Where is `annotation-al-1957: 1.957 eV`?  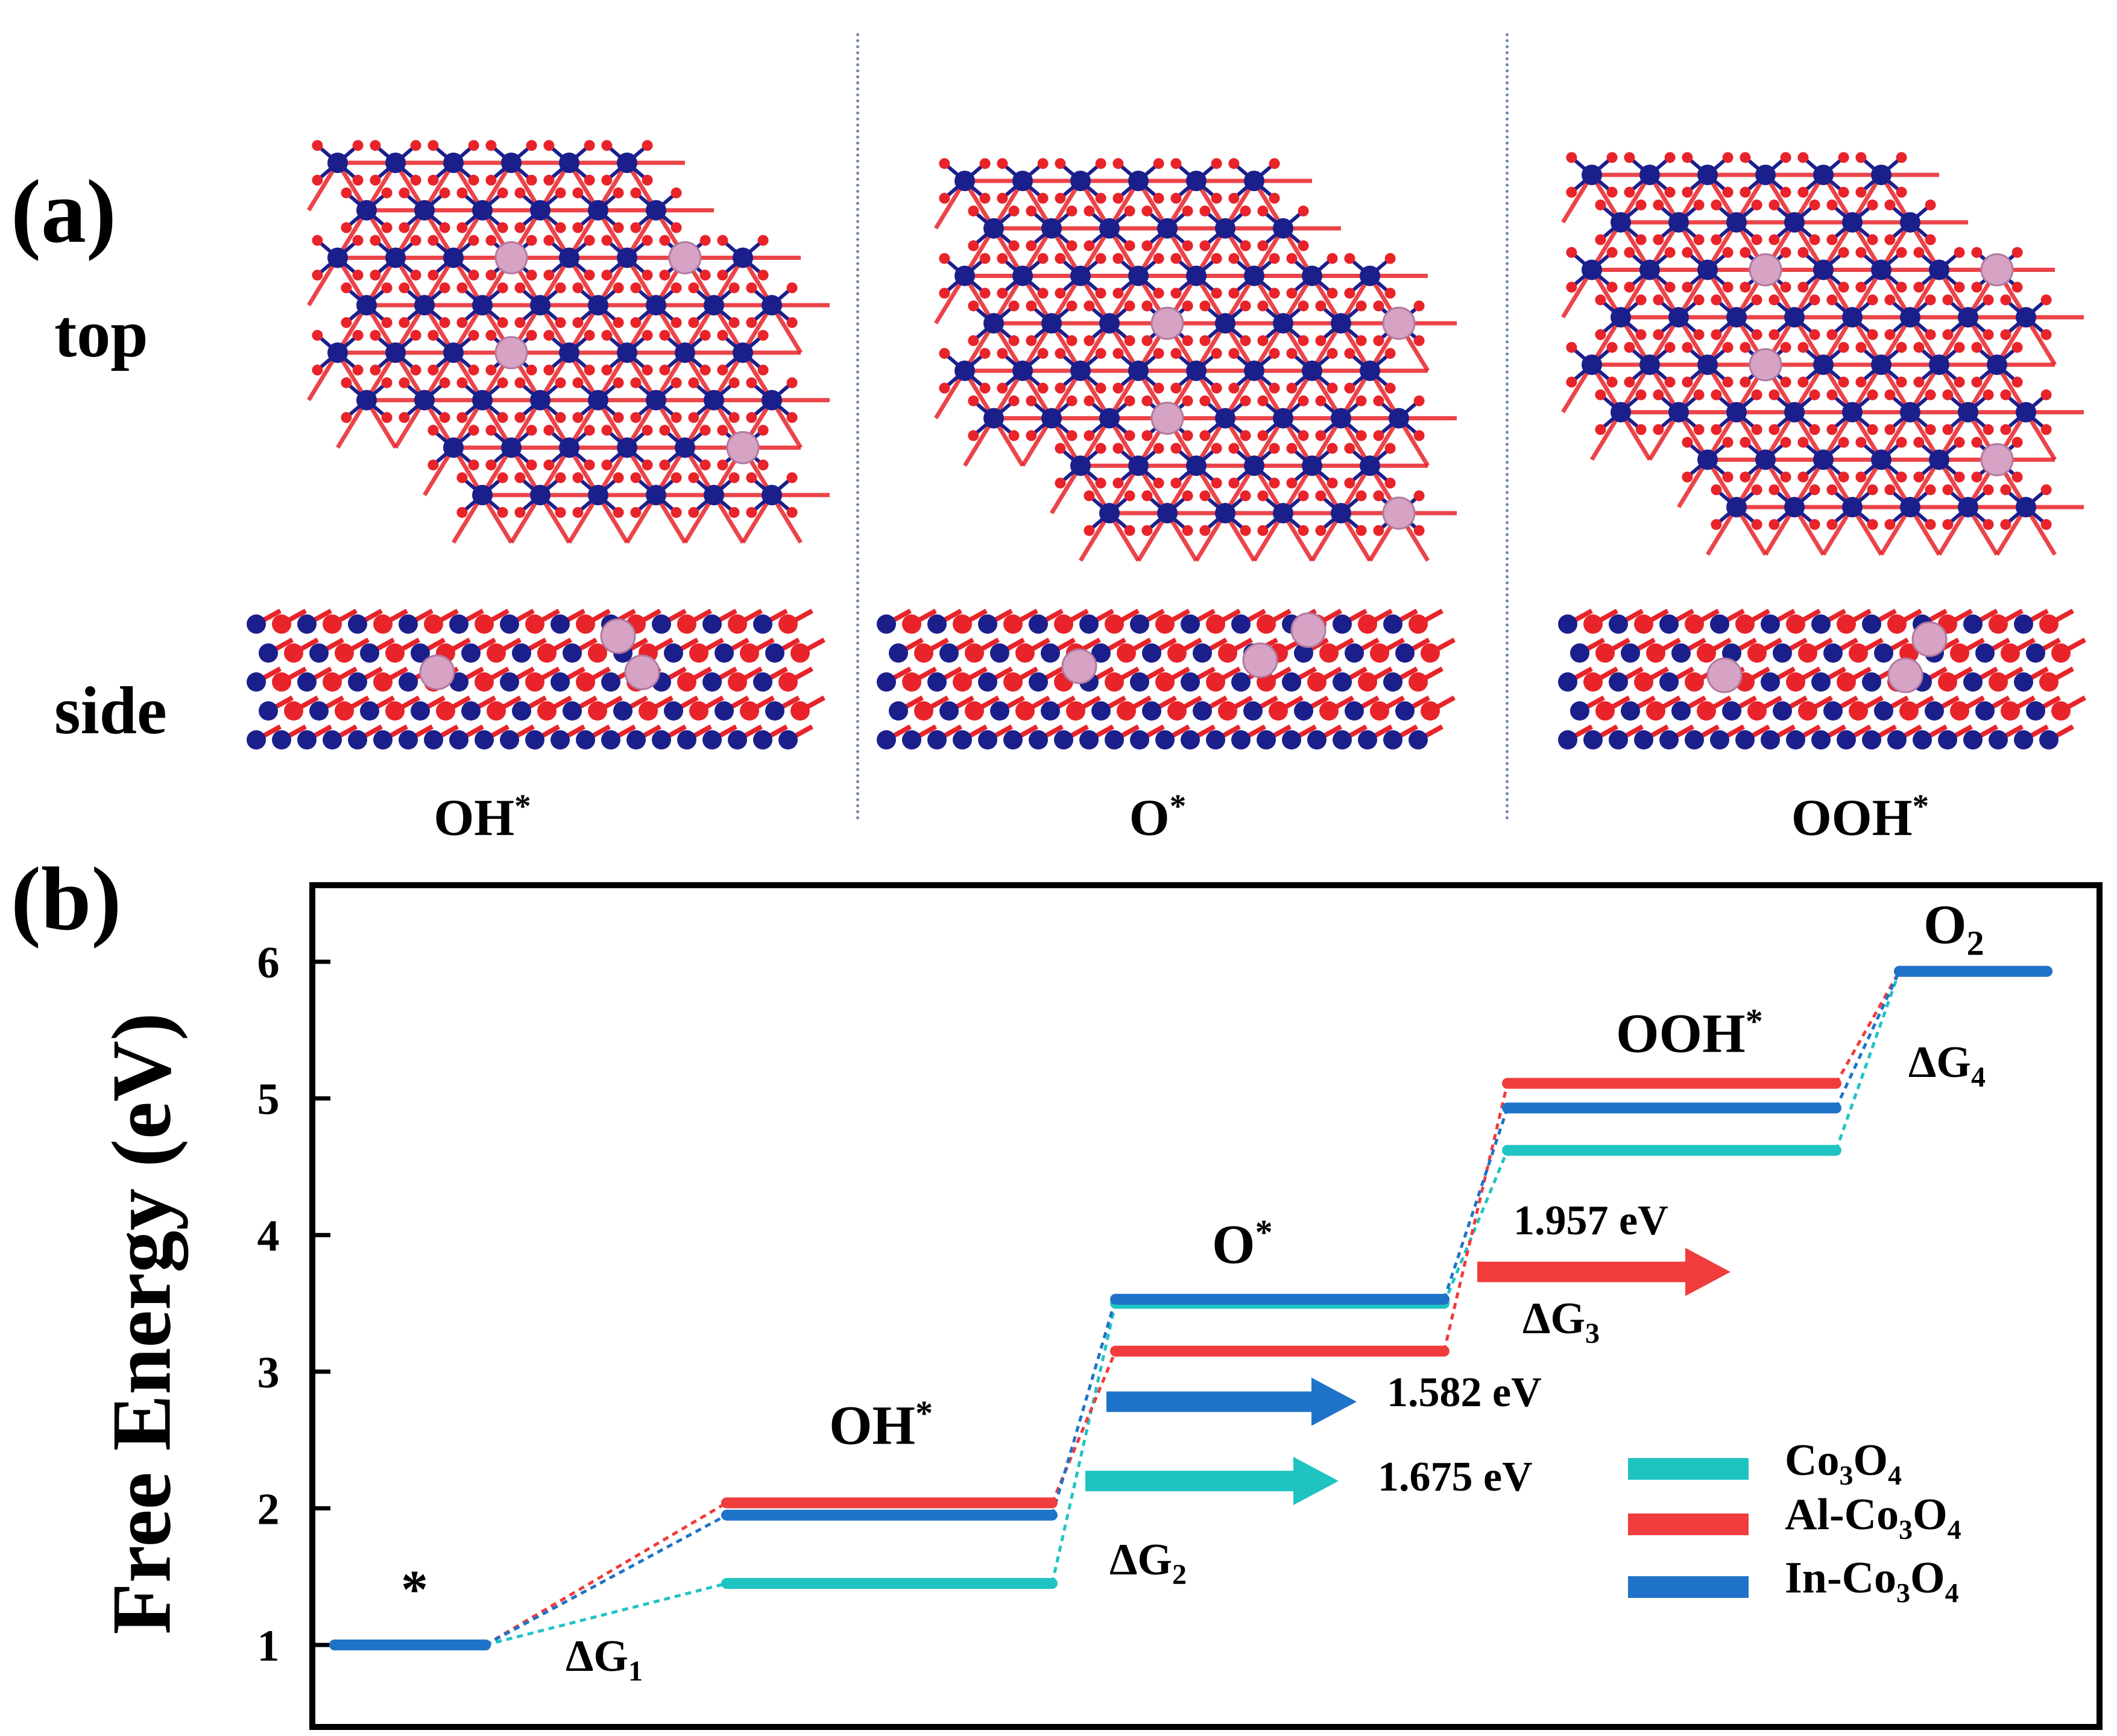 annotation-al-1957: 1.957 eV is located at coordinates (1590, 1221).